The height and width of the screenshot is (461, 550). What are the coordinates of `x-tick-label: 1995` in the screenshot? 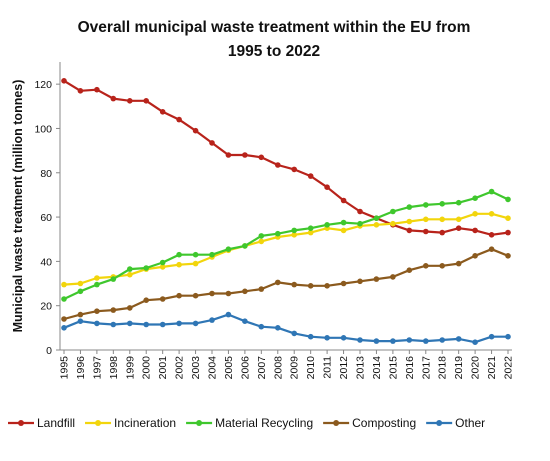 It's located at (65, 368).